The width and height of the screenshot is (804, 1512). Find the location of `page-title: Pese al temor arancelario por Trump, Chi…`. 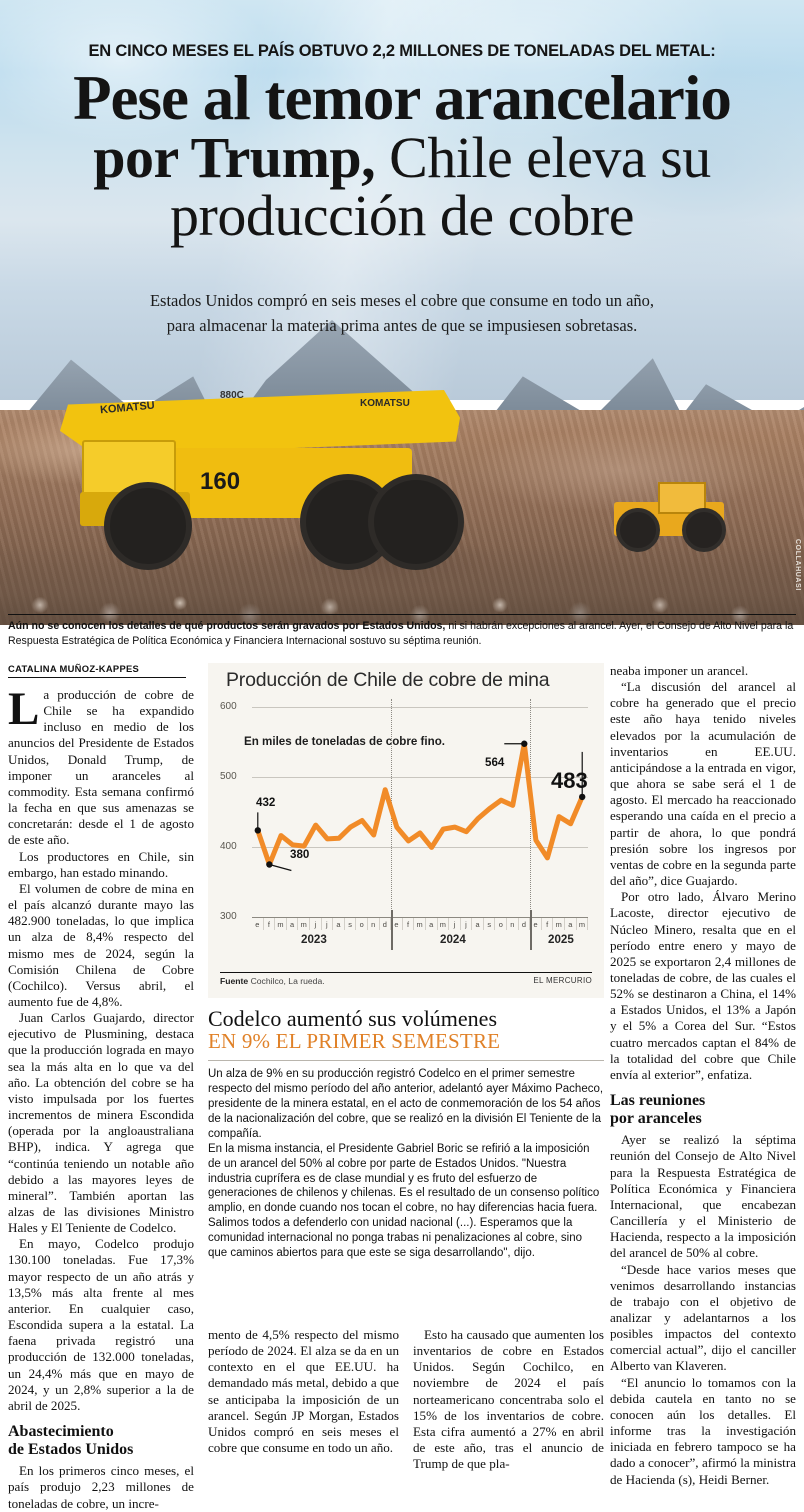

page-title: Pese al temor arancelario por Trump, Chi… is located at coordinates (402, 156).